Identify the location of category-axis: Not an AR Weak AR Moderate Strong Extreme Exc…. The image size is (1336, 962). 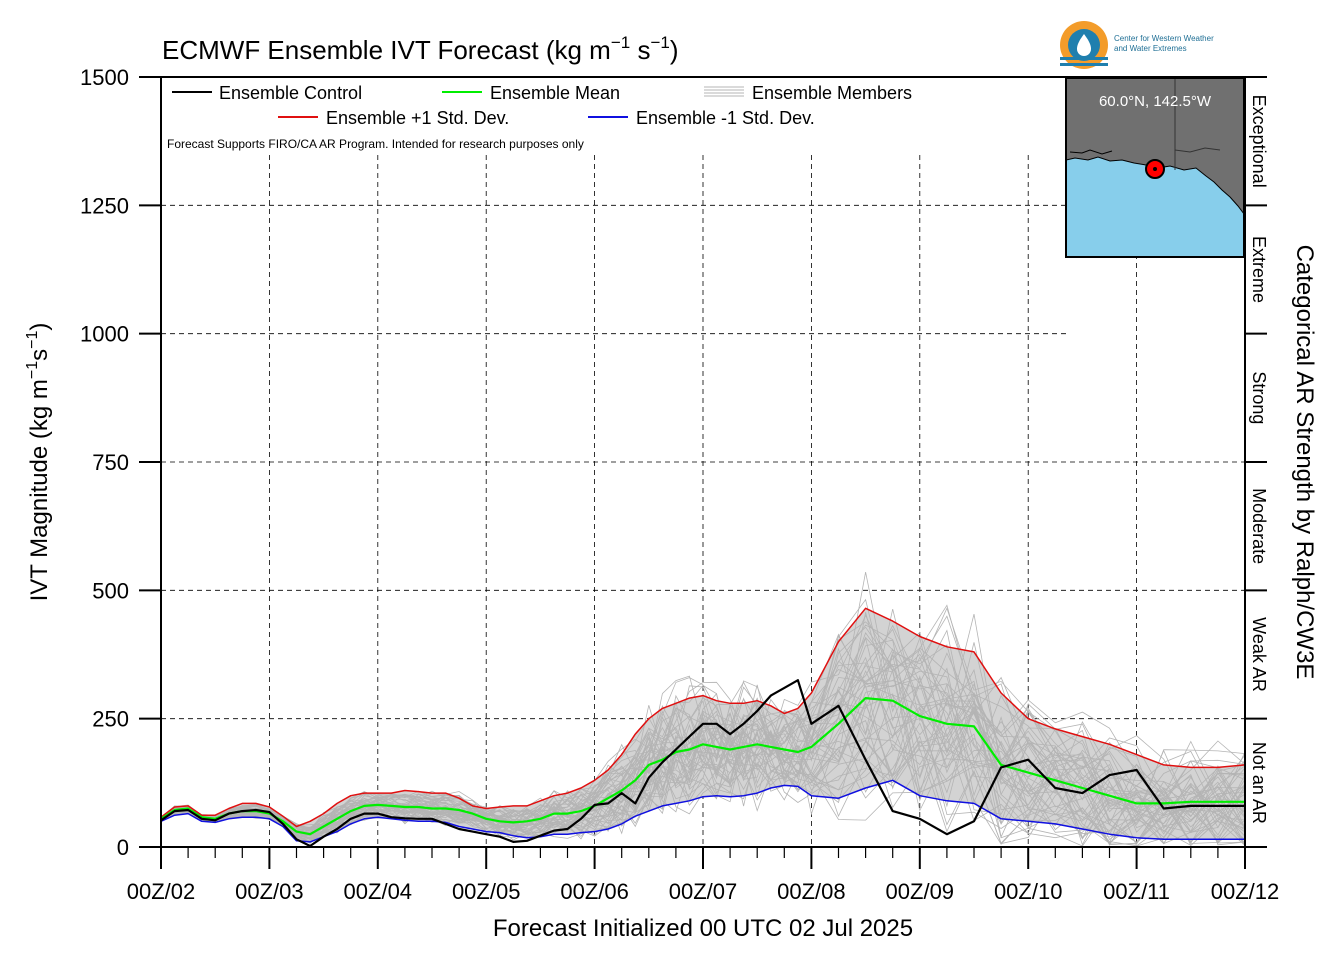
(1257, 462).